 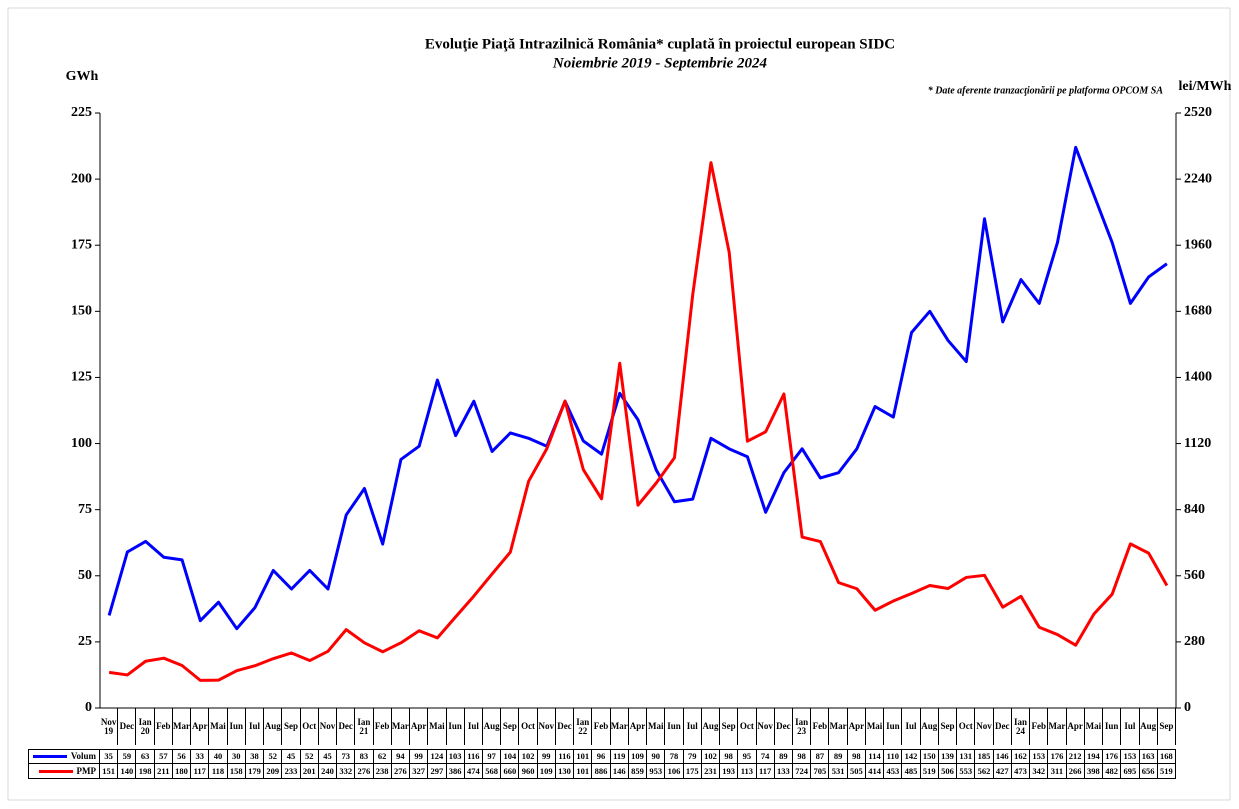 I want to click on y2-tick-label: 1680, so click(x=1198, y=311).